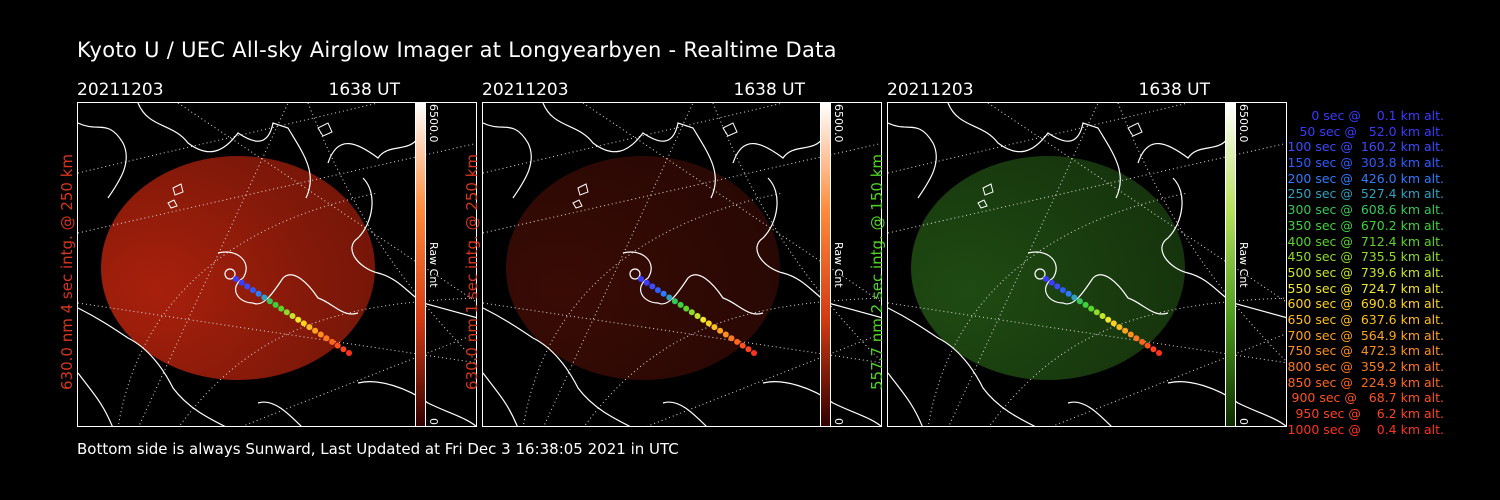 Image resolution: width=1500 pixels, height=500 pixels. I want to click on legend-entry: 100 sec @ 160.2 km alt., so click(1364, 147).